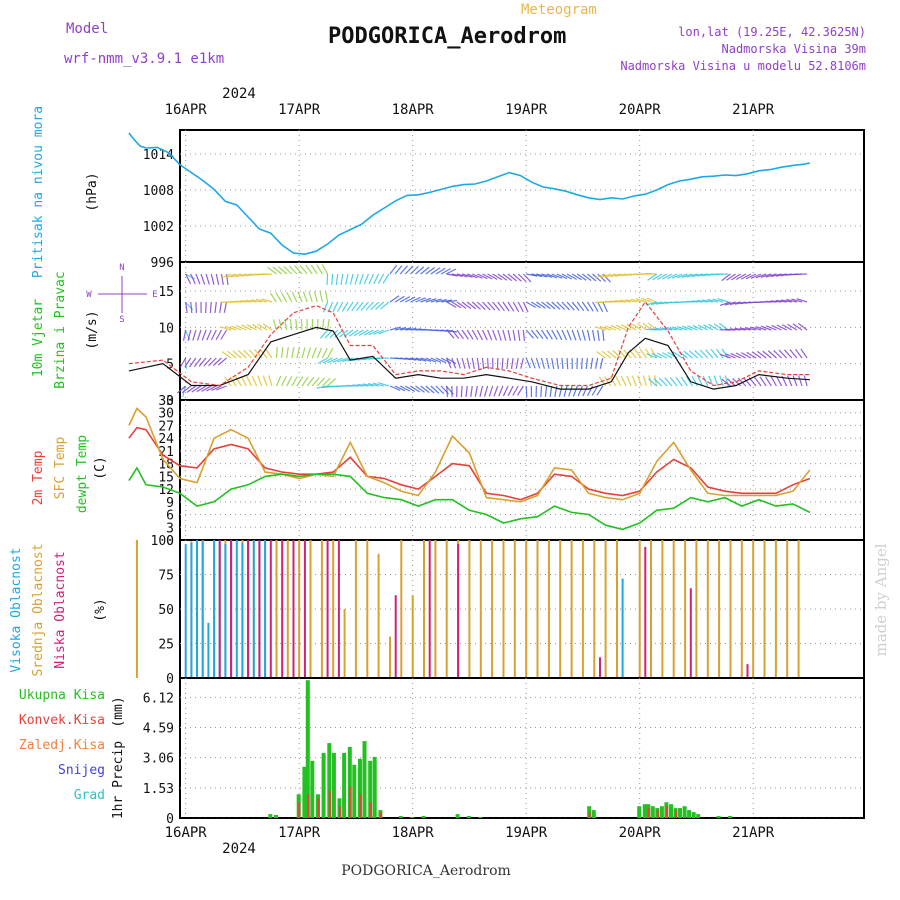  I want to click on high-cloud-bar, so click(208, 650).